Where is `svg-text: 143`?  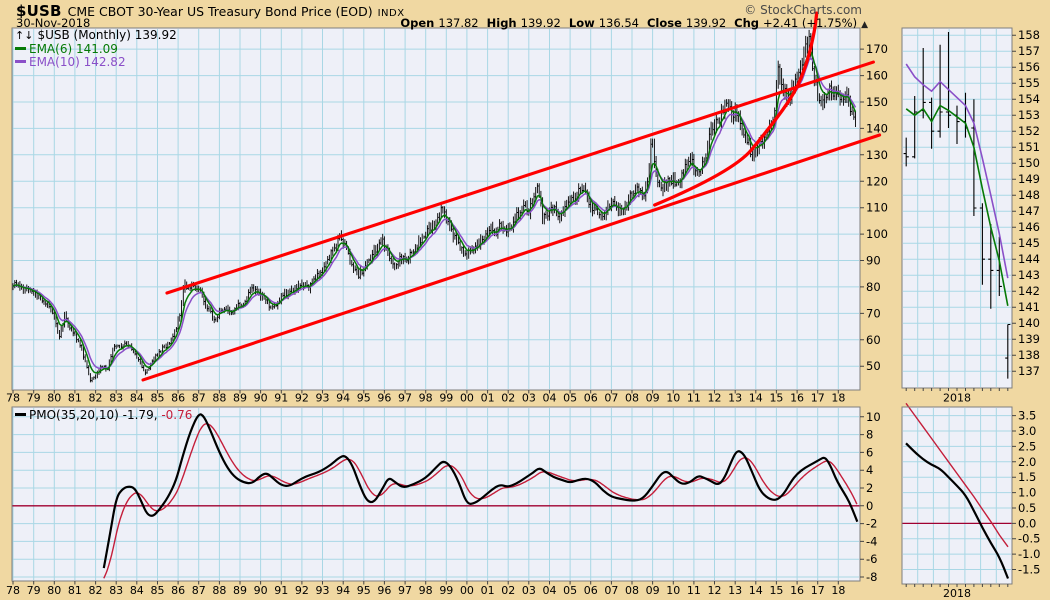 svg-text: 143 is located at coordinates (1029, 275).